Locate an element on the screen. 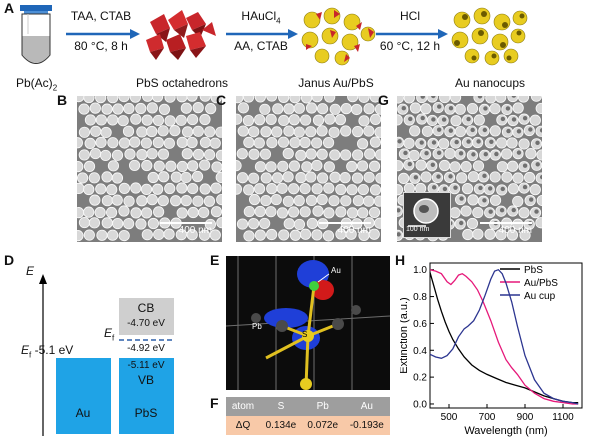  legend-label: Au cup is located at coordinates (540, 296).